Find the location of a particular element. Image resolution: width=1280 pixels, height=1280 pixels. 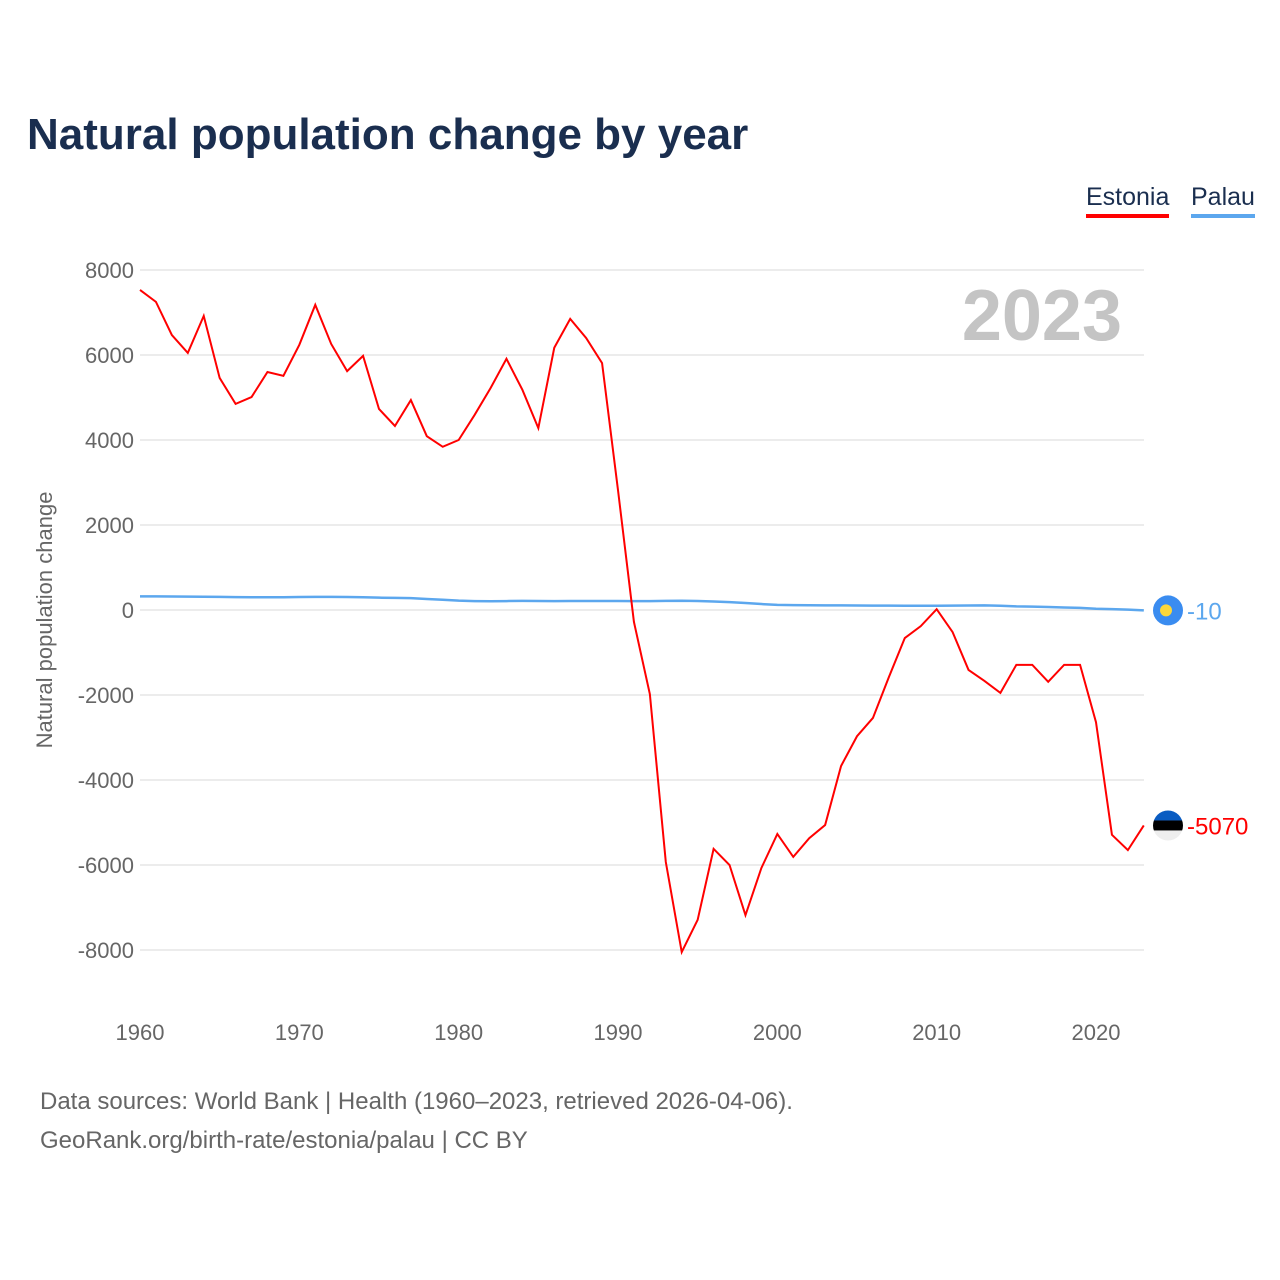

series-line-palau is located at coordinates (642, 603).